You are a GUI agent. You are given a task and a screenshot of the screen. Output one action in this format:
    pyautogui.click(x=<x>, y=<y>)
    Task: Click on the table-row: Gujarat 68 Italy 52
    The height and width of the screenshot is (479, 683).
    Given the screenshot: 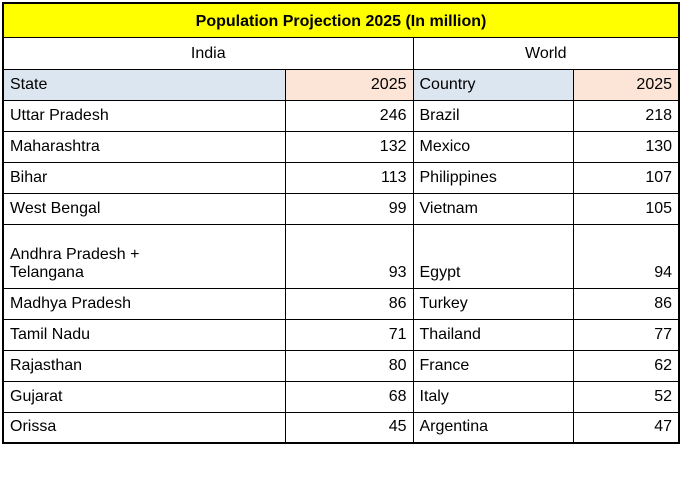 What is the action you would take?
    pyautogui.click(x=341, y=396)
    